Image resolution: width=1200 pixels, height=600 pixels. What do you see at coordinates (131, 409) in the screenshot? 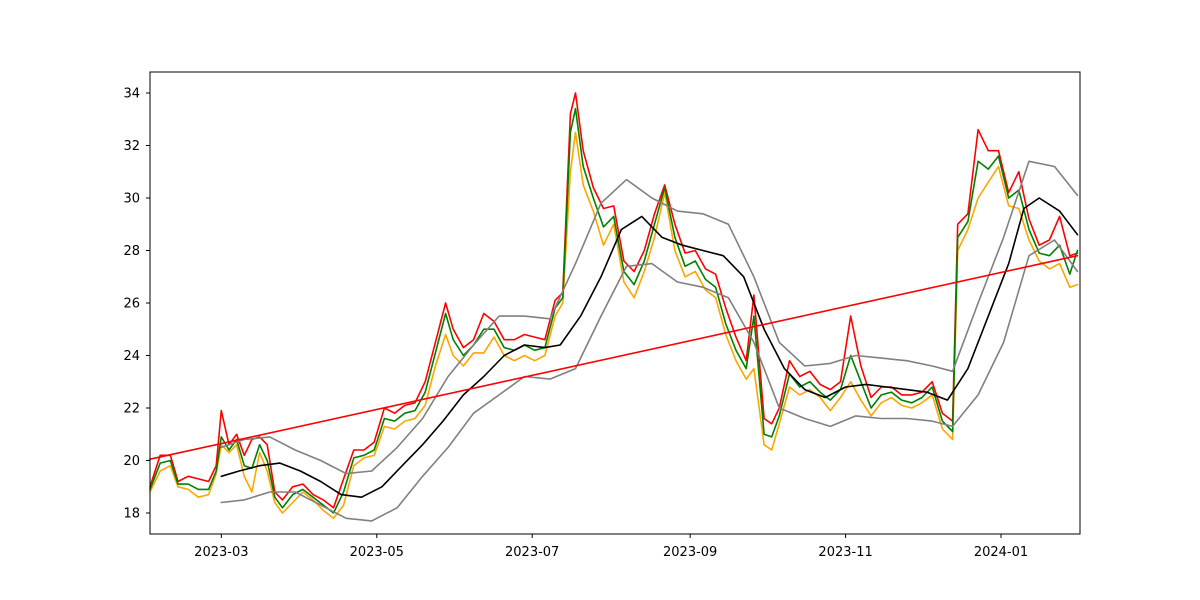
I see `y-tick-label: 22` at bounding box center [131, 409].